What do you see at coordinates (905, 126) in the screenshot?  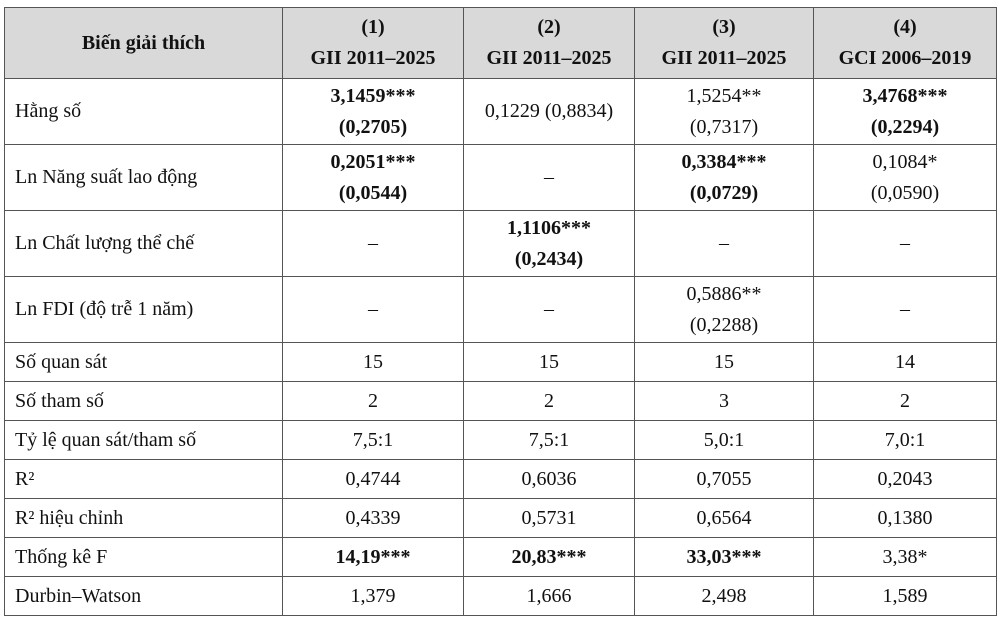 I see `cell-line: (0,2294)` at bounding box center [905, 126].